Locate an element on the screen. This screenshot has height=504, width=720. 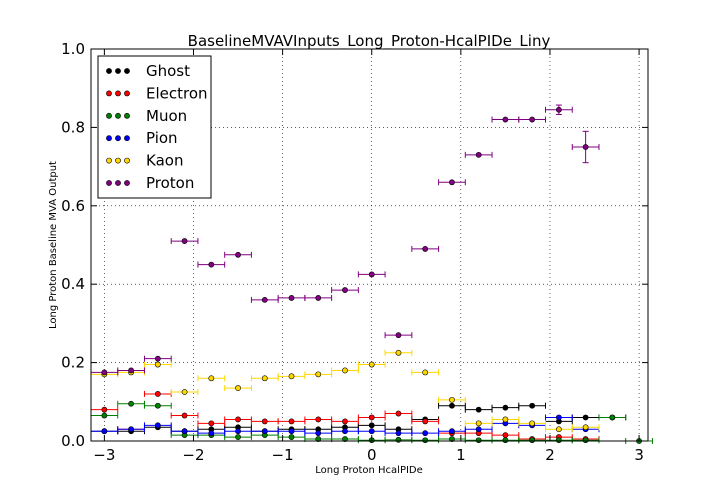
y-tick-label: 0.6 is located at coordinates (73, 206).